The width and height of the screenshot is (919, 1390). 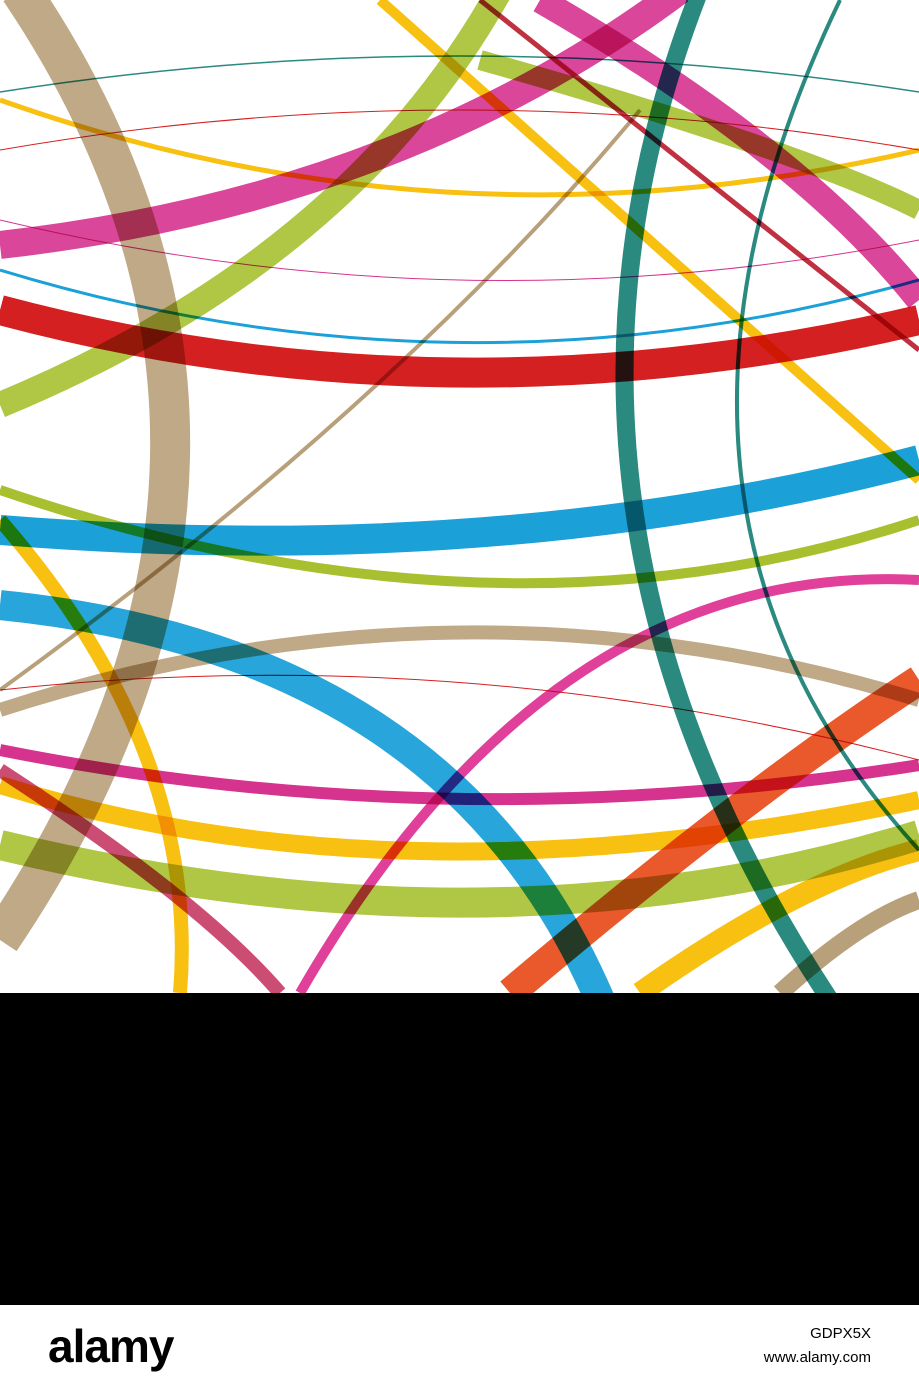 I want to click on watermark-strip: alamy GDPX5X www.alamy.com, so click(x=459, y=1347).